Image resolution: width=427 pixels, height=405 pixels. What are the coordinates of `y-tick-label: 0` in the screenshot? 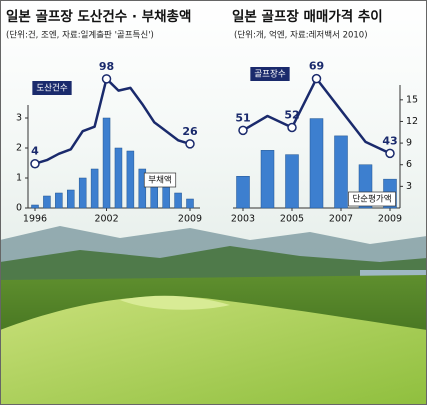 It's located at (19, 208).